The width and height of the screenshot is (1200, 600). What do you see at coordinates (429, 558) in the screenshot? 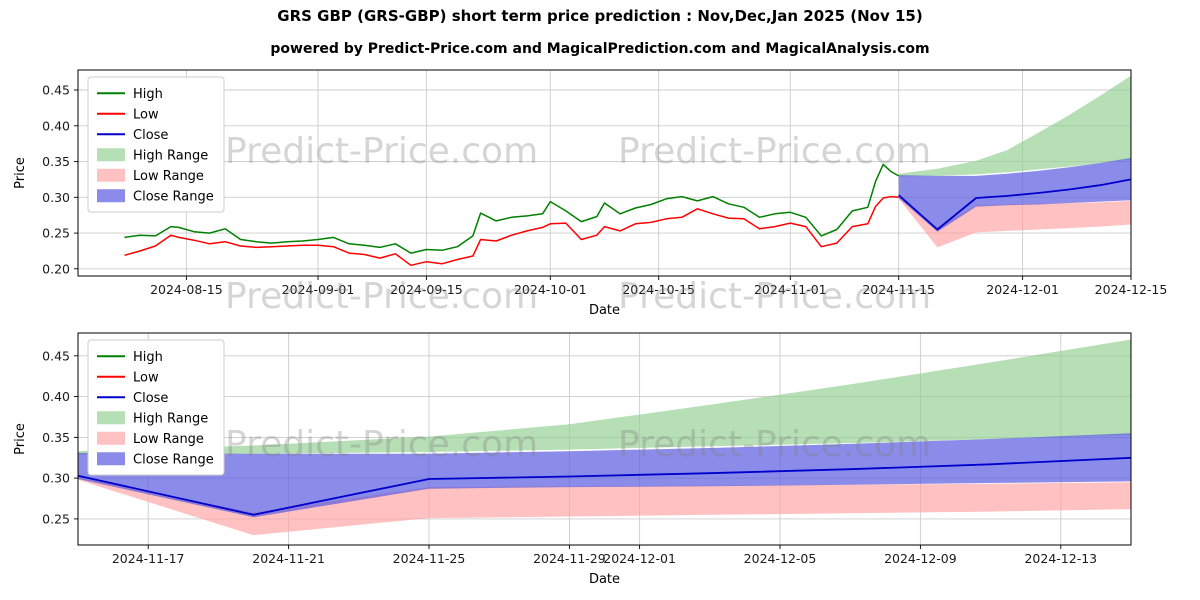
I see `x-tick-label: 2024-11-25` at bounding box center [429, 558].